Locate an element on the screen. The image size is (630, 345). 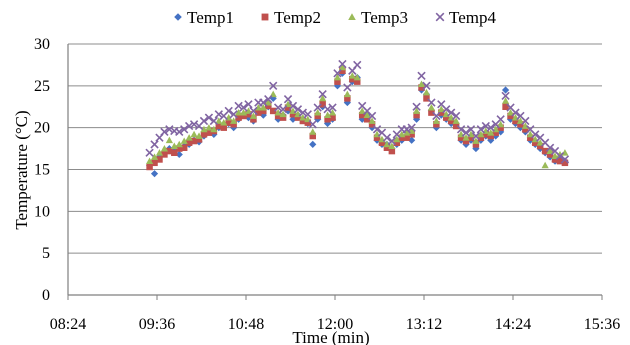
legend-item-temp1: Temp1 is located at coordinates (204, 17).